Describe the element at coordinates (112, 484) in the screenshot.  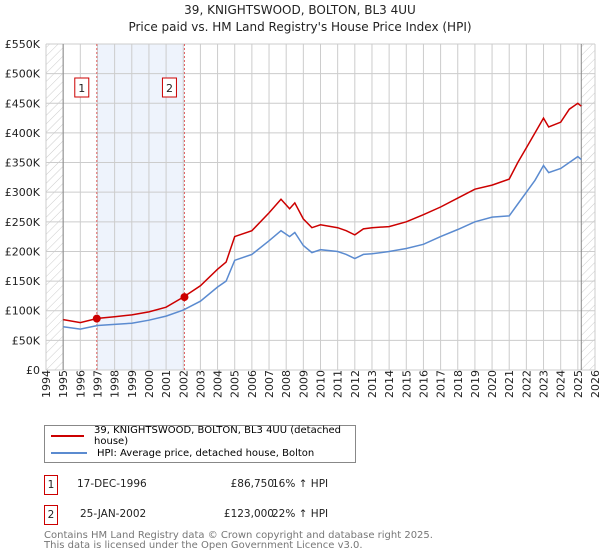
I see `sale-date: 17-DEC-1996` at that location.